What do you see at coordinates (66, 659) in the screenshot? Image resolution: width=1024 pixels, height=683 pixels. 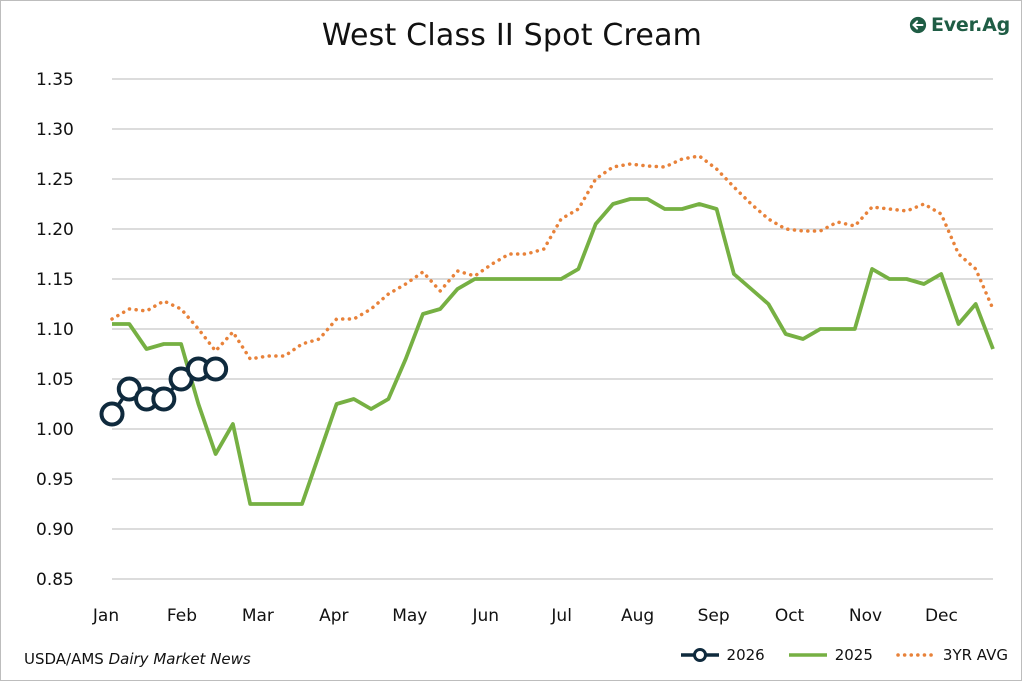 I see `source-prefix: USDA/AMS` at bounding box center [66, 659].